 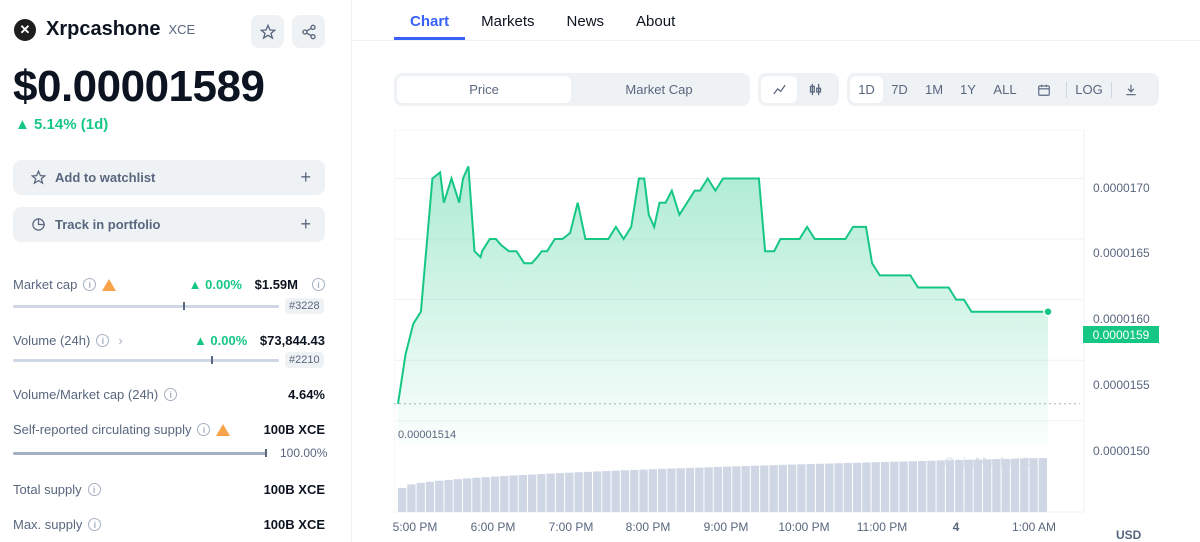 What do you see at coordinates (776, 40) in the screenshot?
I see `tabs-divider` at bounding box center [776, 40].